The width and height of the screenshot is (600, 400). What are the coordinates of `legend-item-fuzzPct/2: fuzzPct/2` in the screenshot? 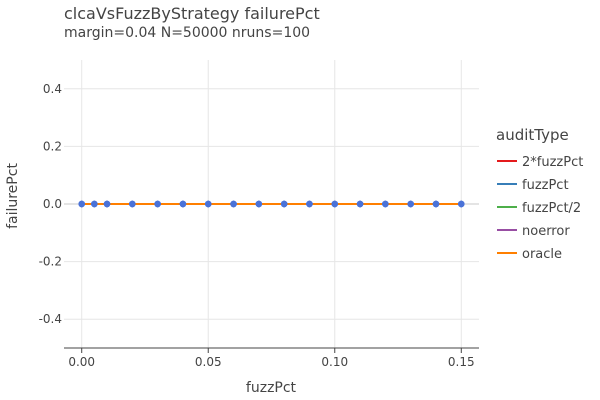 It's located at (539, 208).